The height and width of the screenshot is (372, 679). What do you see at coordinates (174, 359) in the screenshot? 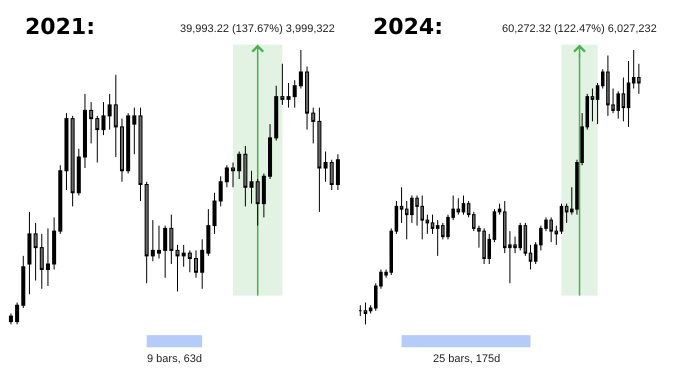
I see `text: 9 bars, 63d` at bounding box center [174, 359].